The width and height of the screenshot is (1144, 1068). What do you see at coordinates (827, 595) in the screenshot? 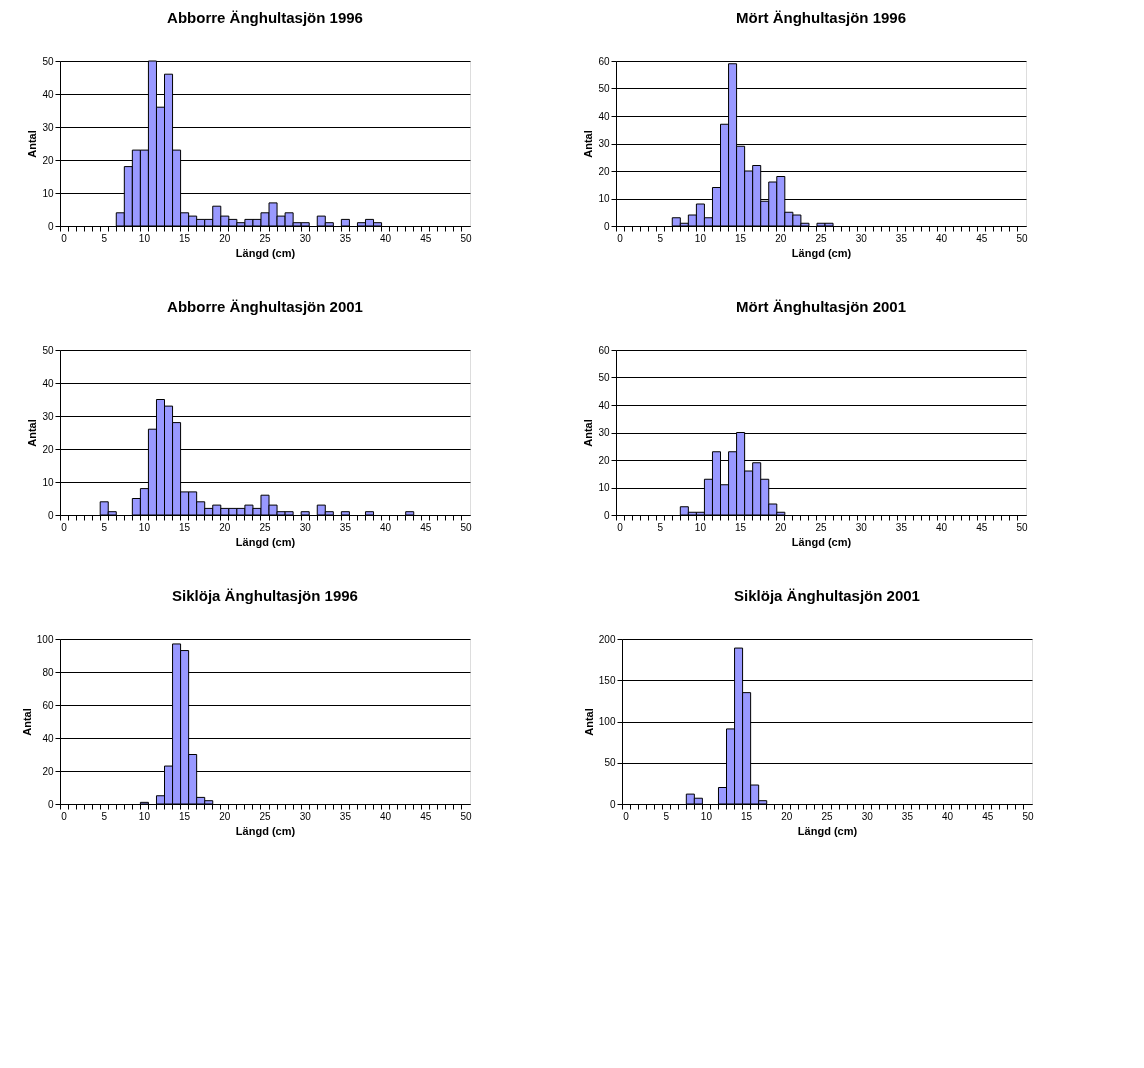
I see `chart-title: Siklöja Änghultasjön 2001` at bounding box center [827, 595].